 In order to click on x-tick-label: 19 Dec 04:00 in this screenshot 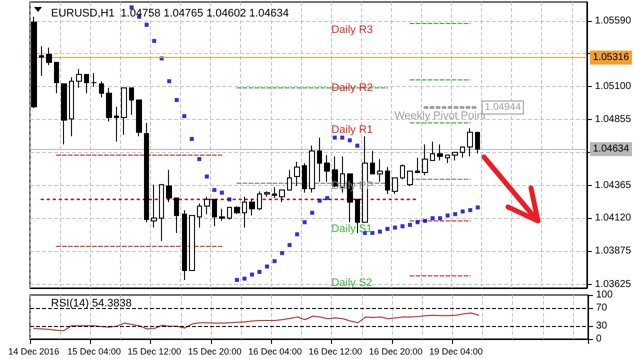, I will do `click(456, 351)`.